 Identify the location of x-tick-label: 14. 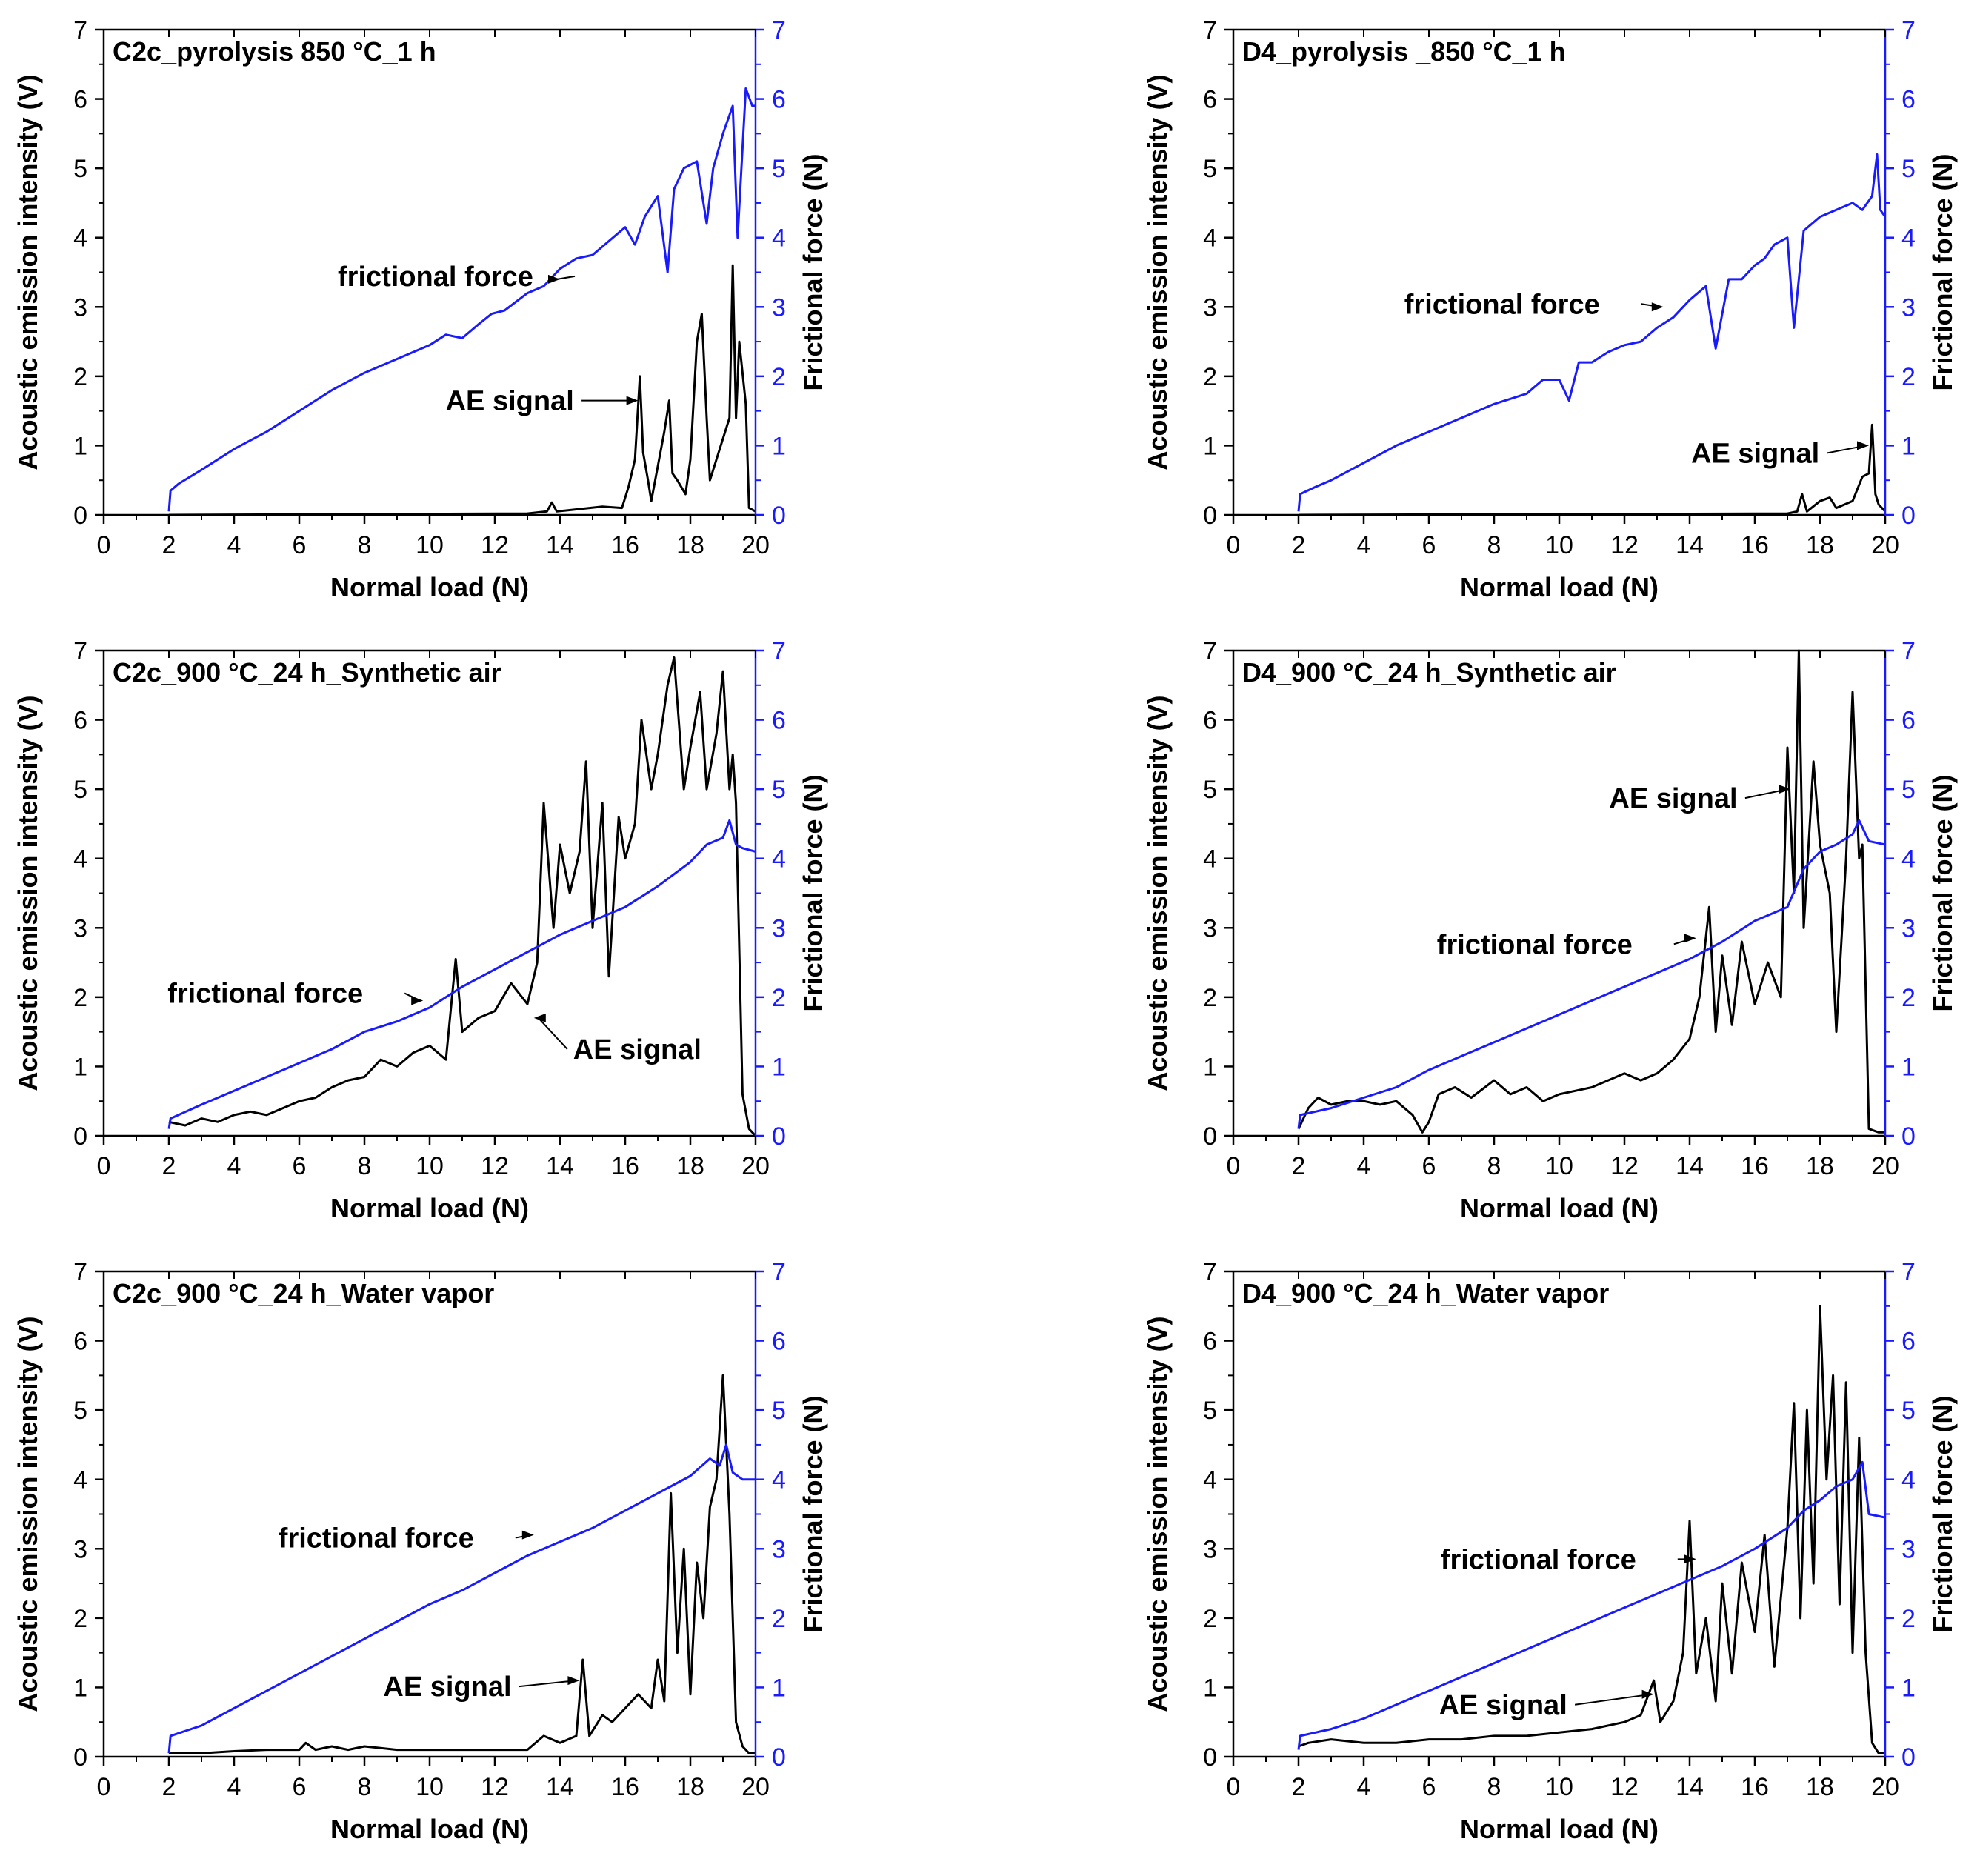
(1690, 1166).